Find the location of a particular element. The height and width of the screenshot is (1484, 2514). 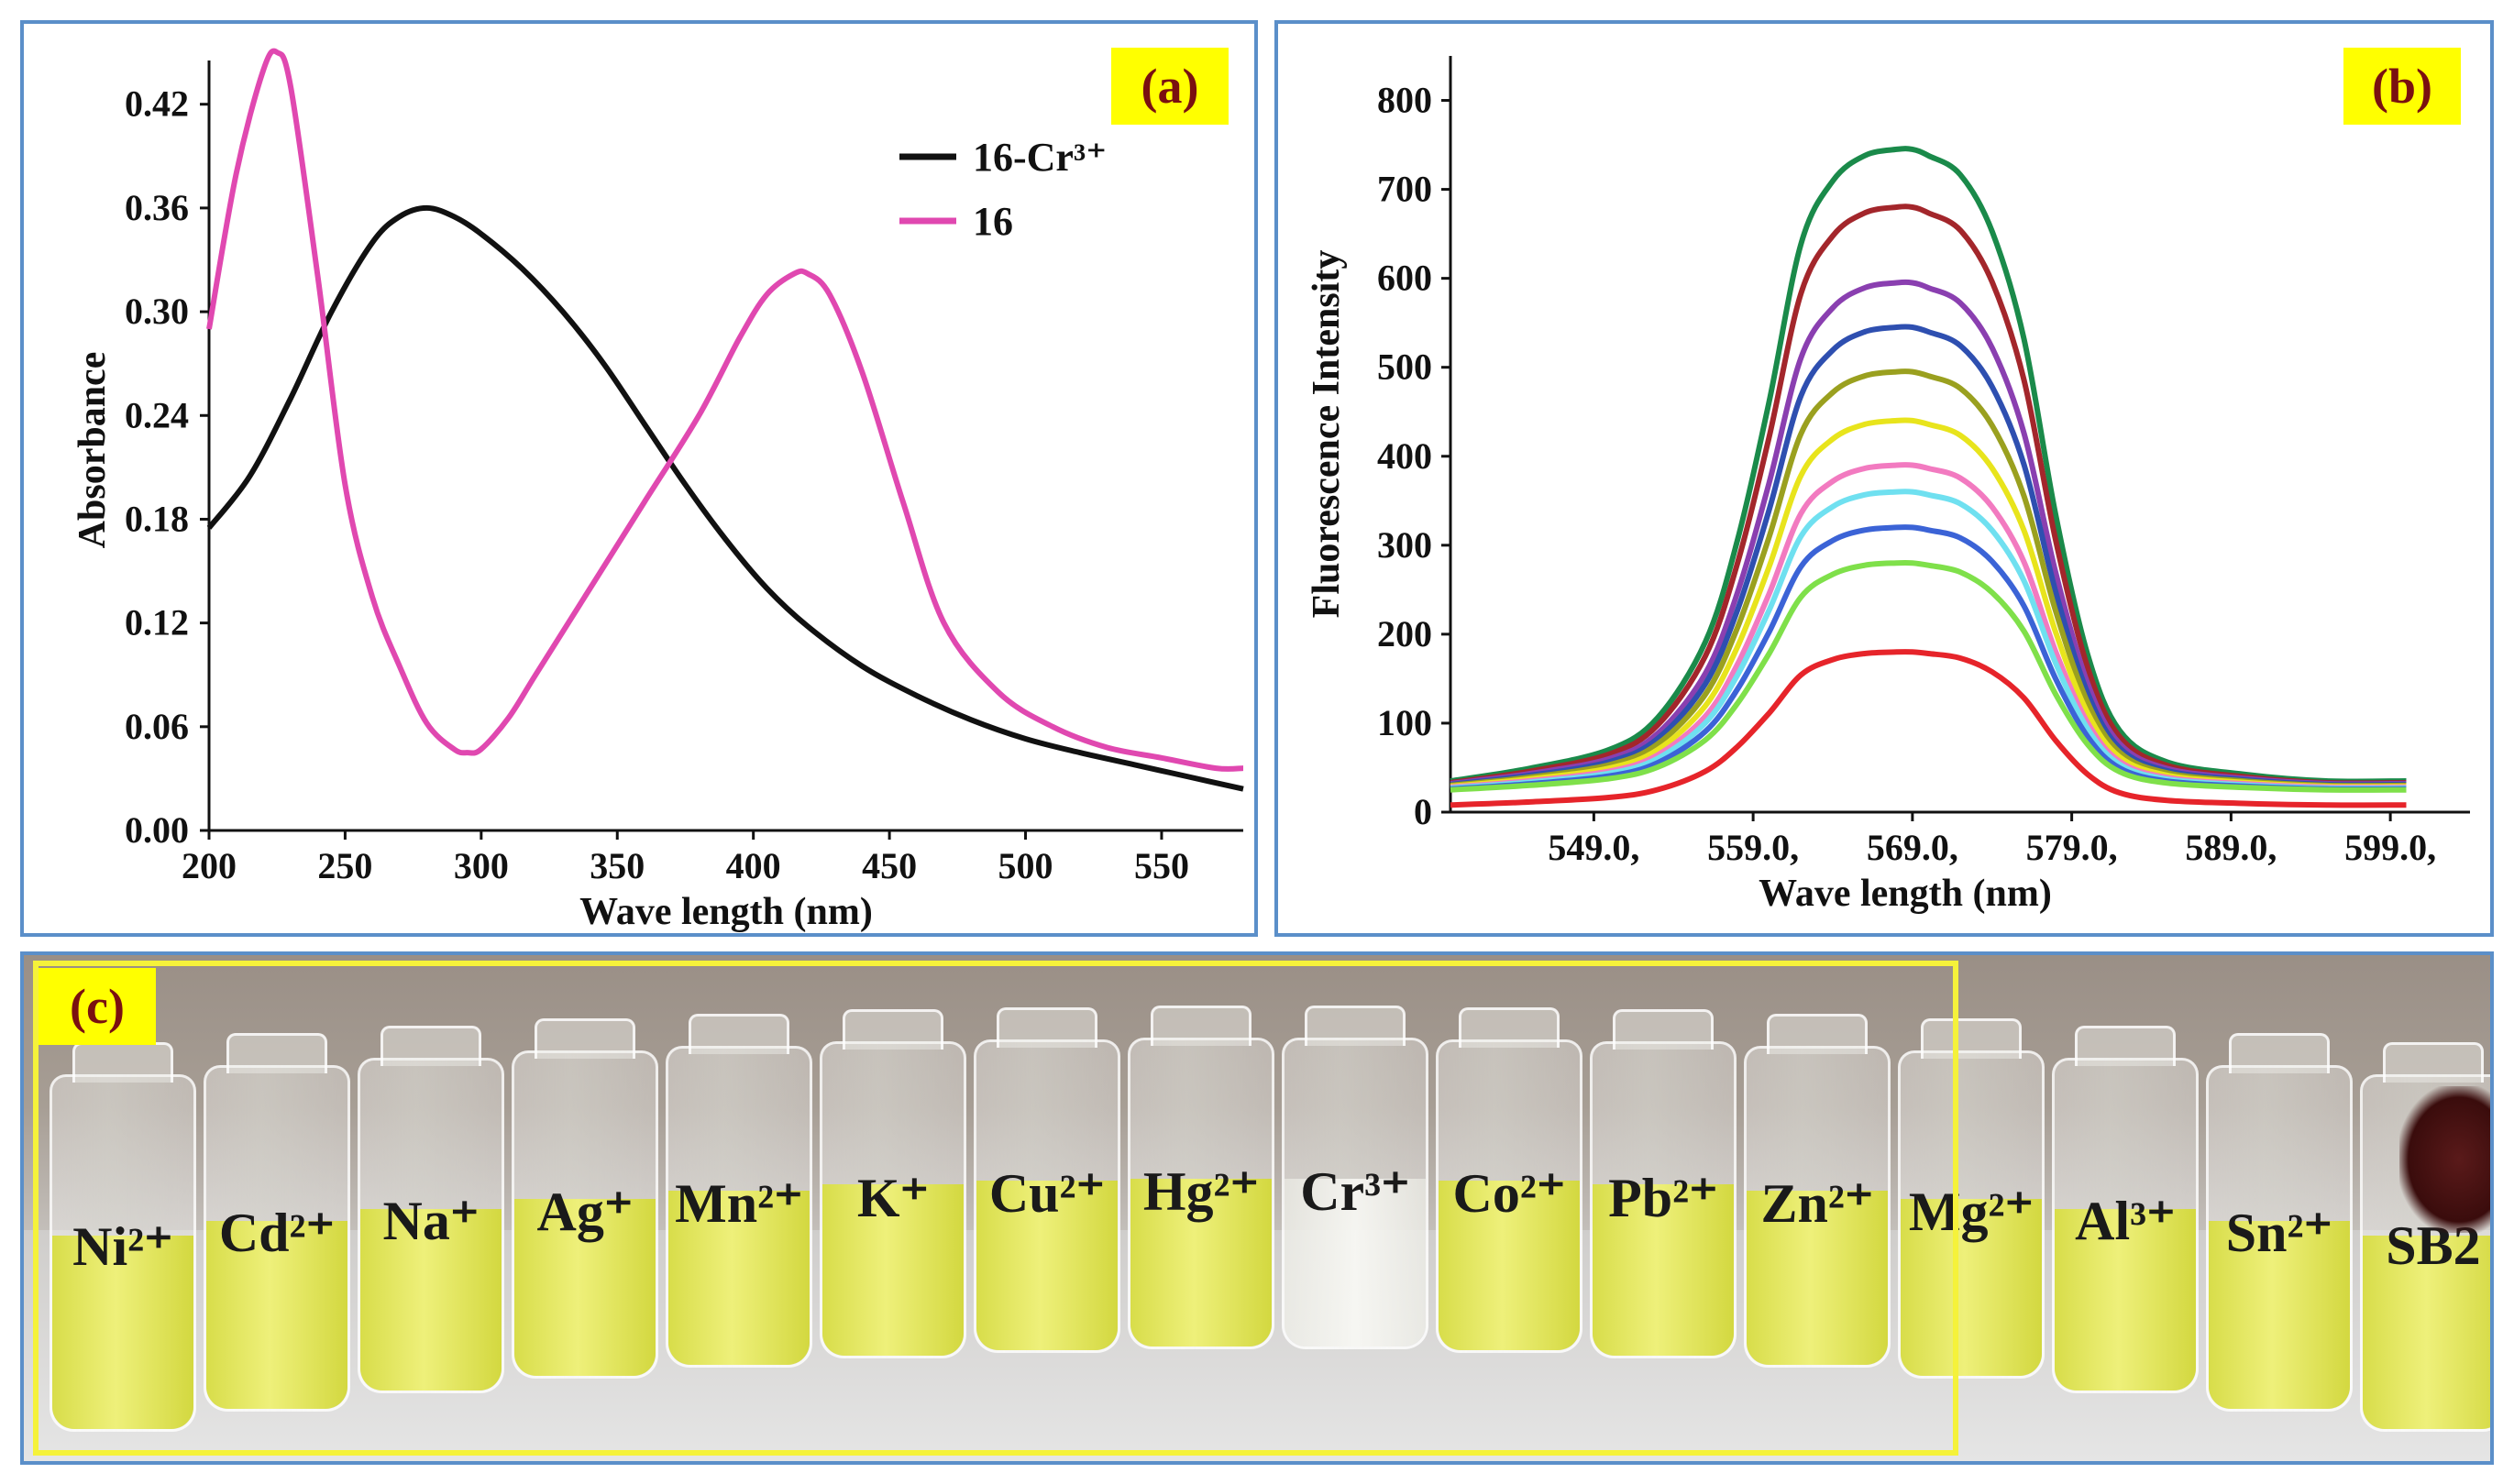

vial: K⁺ is located at coordinates (893, 1183).